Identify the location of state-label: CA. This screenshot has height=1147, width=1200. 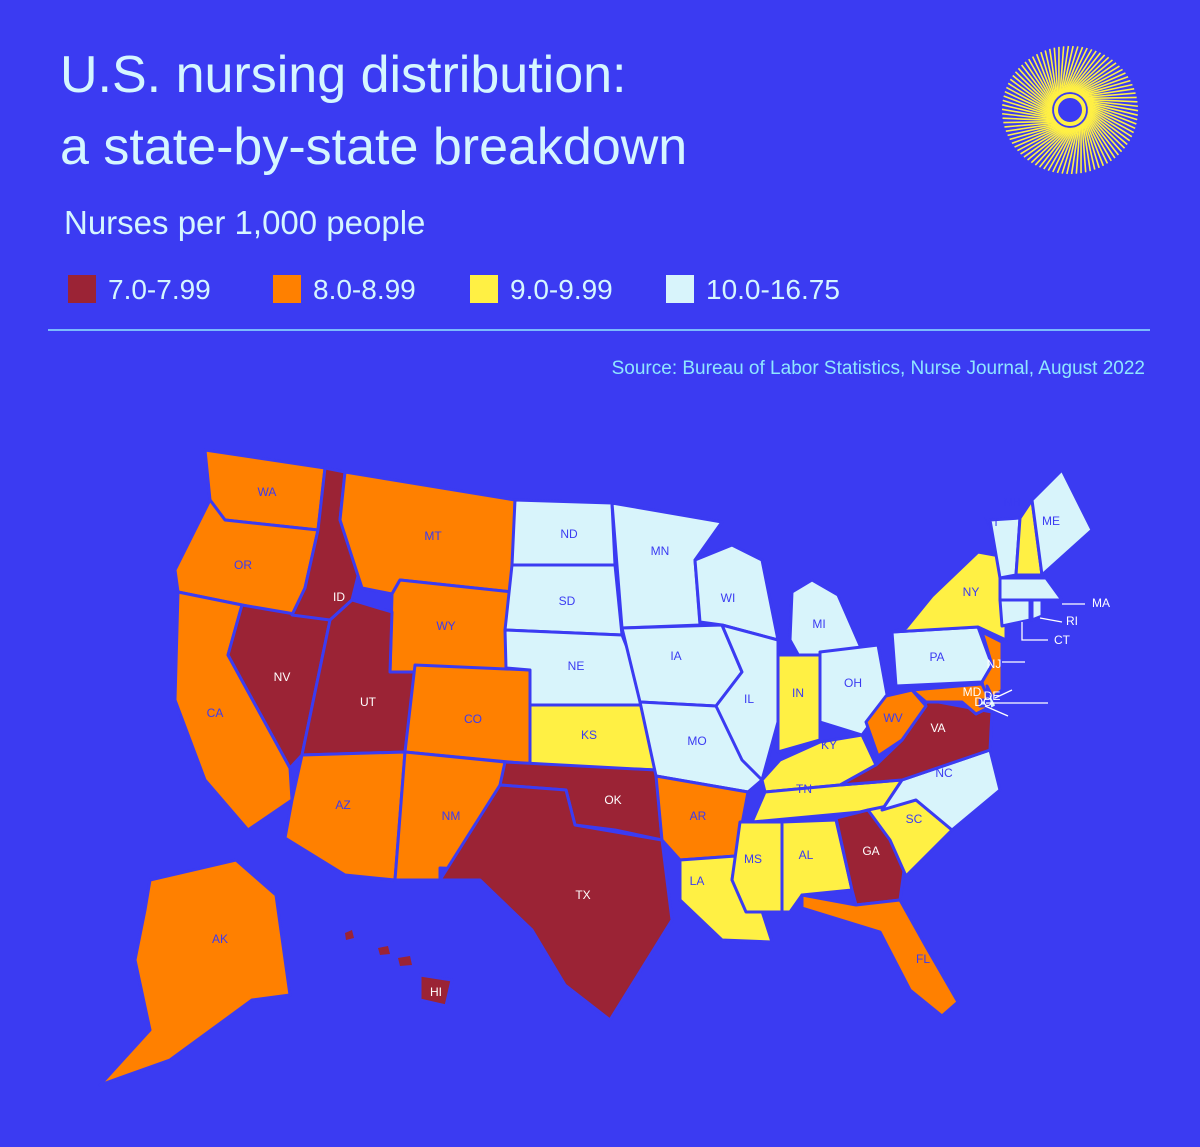
(215, 713).